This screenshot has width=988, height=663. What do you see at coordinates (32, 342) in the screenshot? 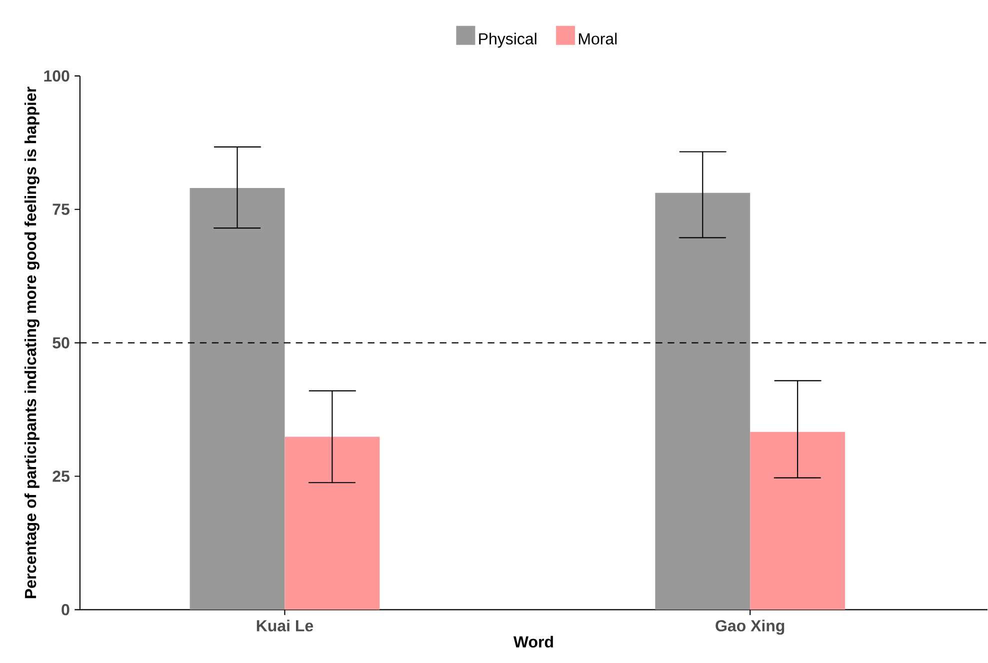
I see `y-axis-title: Percentage of participants indicating more good feelings is happier` at bounding box center [32, 342].